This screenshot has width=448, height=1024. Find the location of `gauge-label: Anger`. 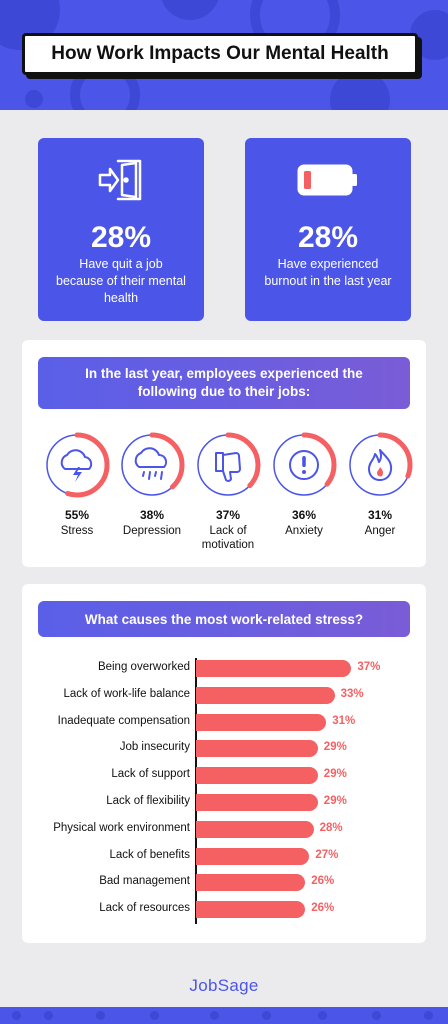

gauge-label: Anger is located at coordinates (380, 531).